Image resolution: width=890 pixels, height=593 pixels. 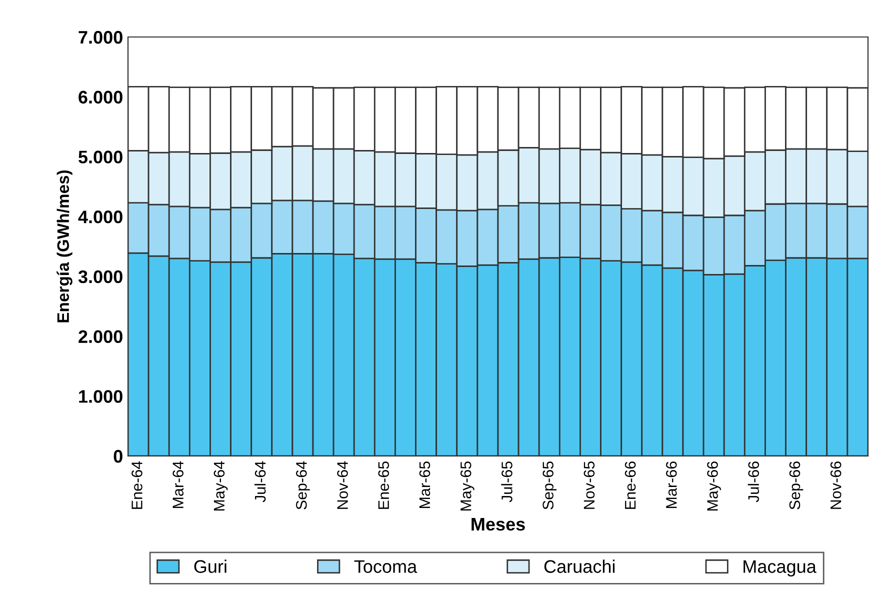 I want to click on legend-label: Macagua, so click(x=780, y=568).